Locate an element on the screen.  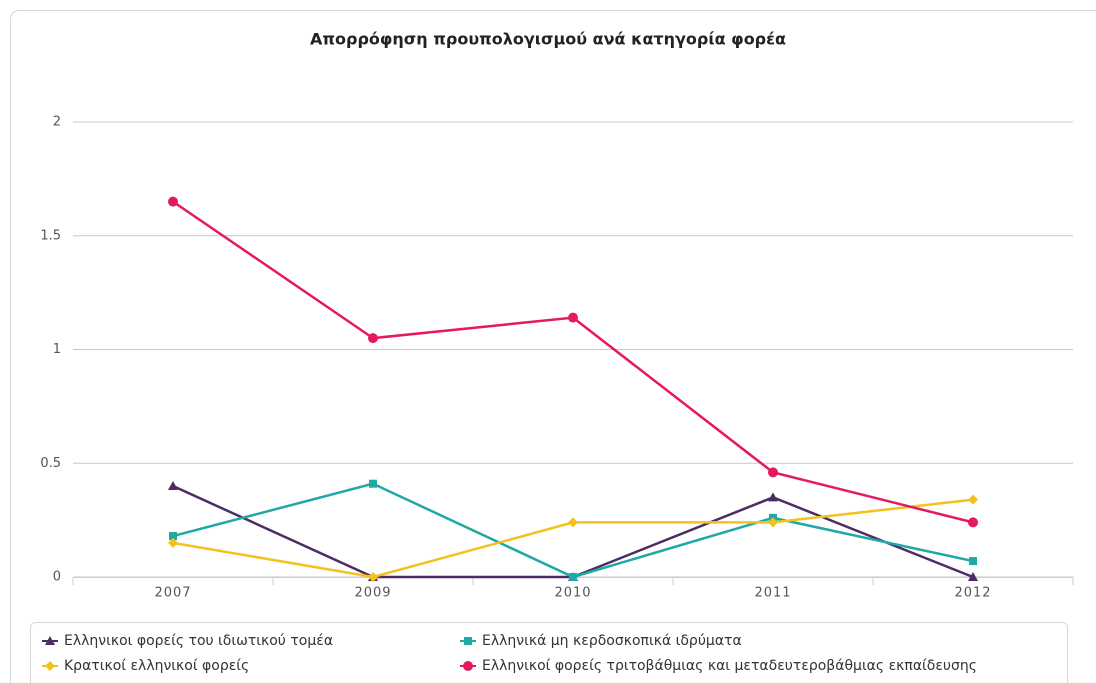
legend-label: Κρατικοί ελληνικοί φορείς is located at coordinates (156, 666).